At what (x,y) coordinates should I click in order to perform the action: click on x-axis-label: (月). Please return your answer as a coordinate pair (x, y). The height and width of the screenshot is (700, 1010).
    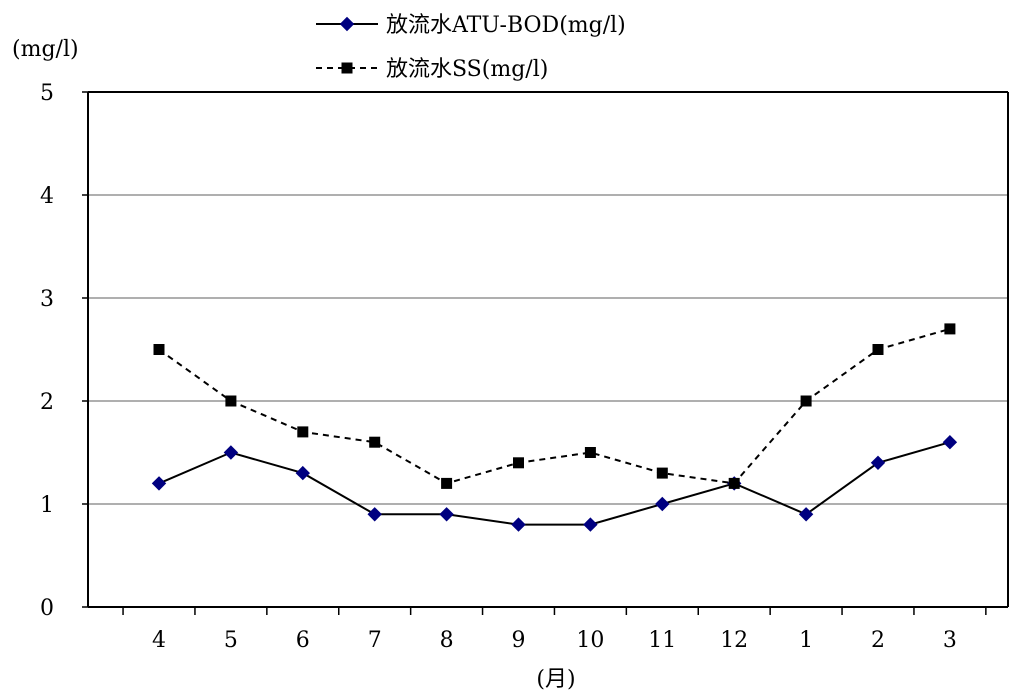
    Looking at the image, I should click on (555, 679).